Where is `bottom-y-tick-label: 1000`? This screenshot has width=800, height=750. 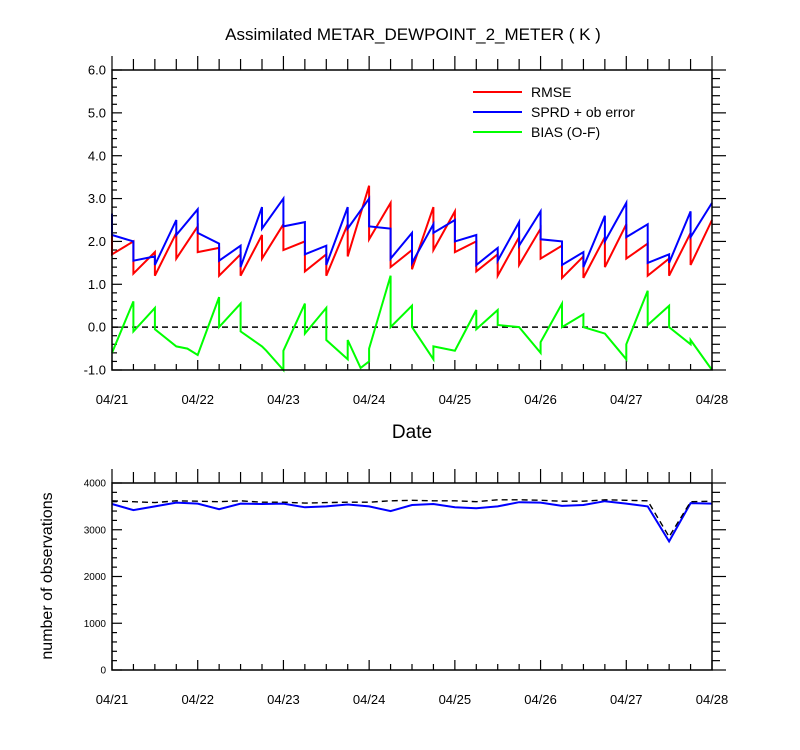 bottom-y-tick-label: 1000 is located at coordinates (95, 624).